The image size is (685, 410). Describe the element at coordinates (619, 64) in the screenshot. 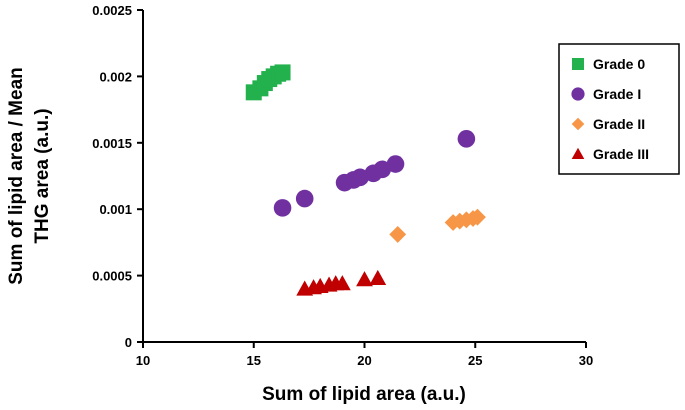

I see `legend-label: Grade 0` at that location.